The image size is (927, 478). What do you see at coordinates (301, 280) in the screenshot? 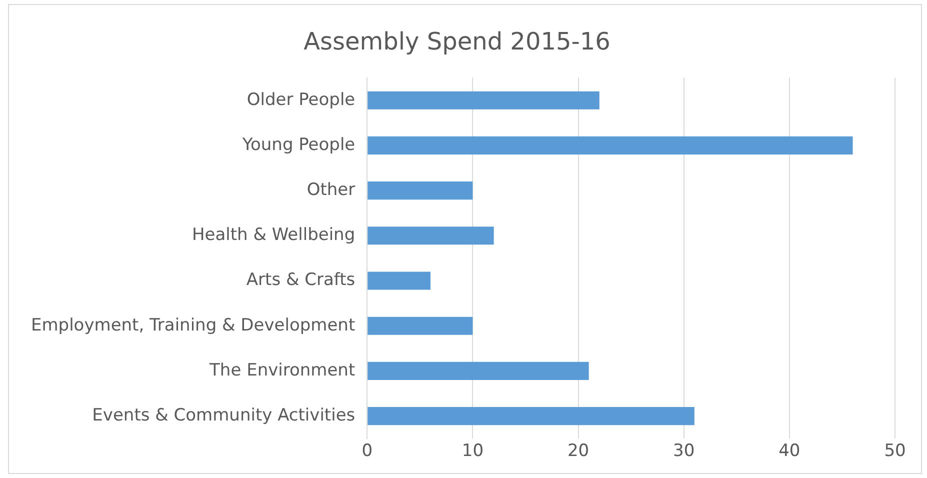
I see `y-tick-label: Arts & Crafts` at bounding box center [301, 280].